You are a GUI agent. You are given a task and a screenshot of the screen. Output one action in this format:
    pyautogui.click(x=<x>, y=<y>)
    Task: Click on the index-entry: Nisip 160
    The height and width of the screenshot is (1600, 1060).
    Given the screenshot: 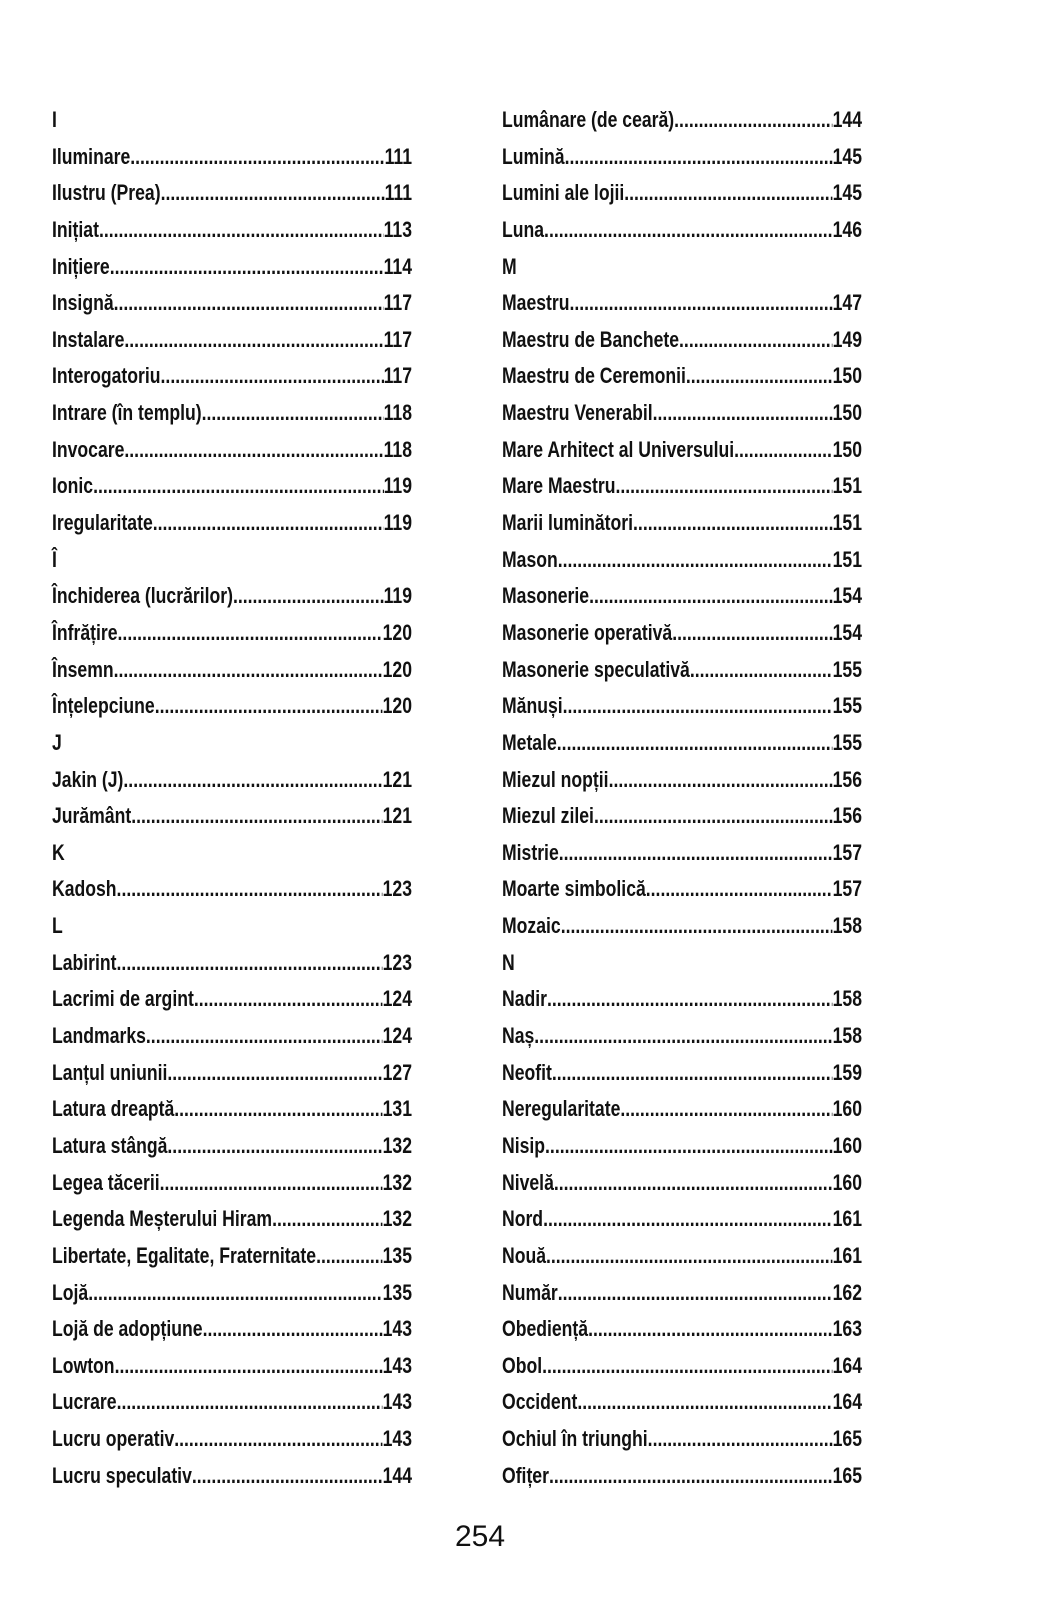 What is the action you would take?
    pyautogui.click(x=682, y=1146)
    